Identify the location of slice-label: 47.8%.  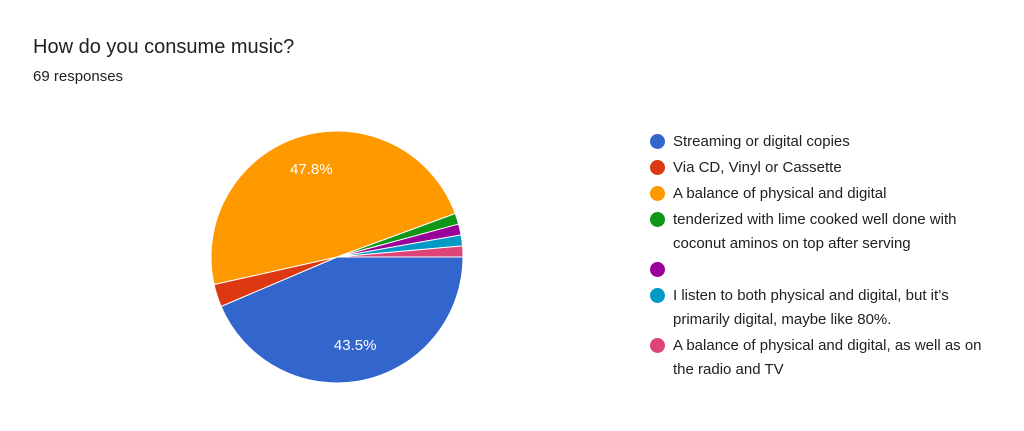
(311, 169).